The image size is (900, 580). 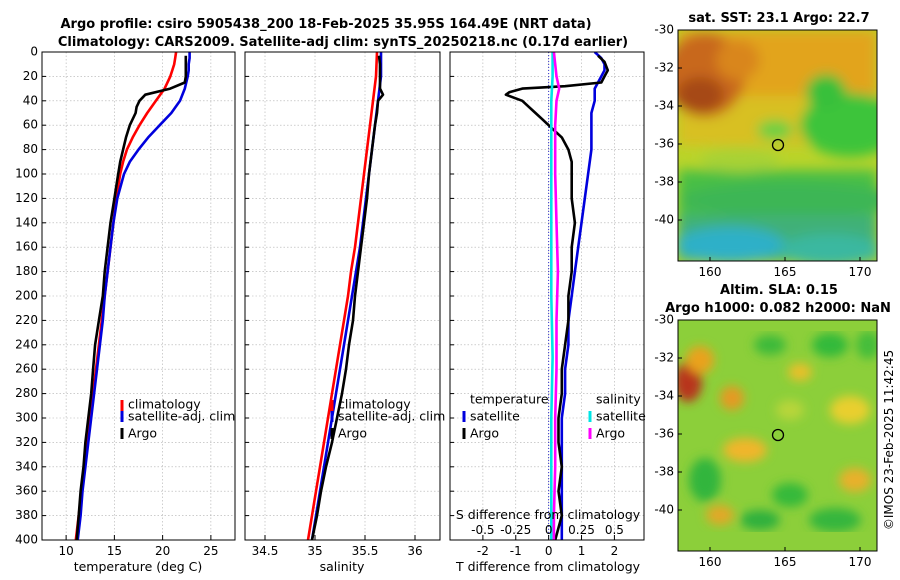 What do you see at coordinates (387, 419) in the screenshot?
I see `salinity-legend: climatology satellite-adj. clim Argo` at bounding box center [387, 419].